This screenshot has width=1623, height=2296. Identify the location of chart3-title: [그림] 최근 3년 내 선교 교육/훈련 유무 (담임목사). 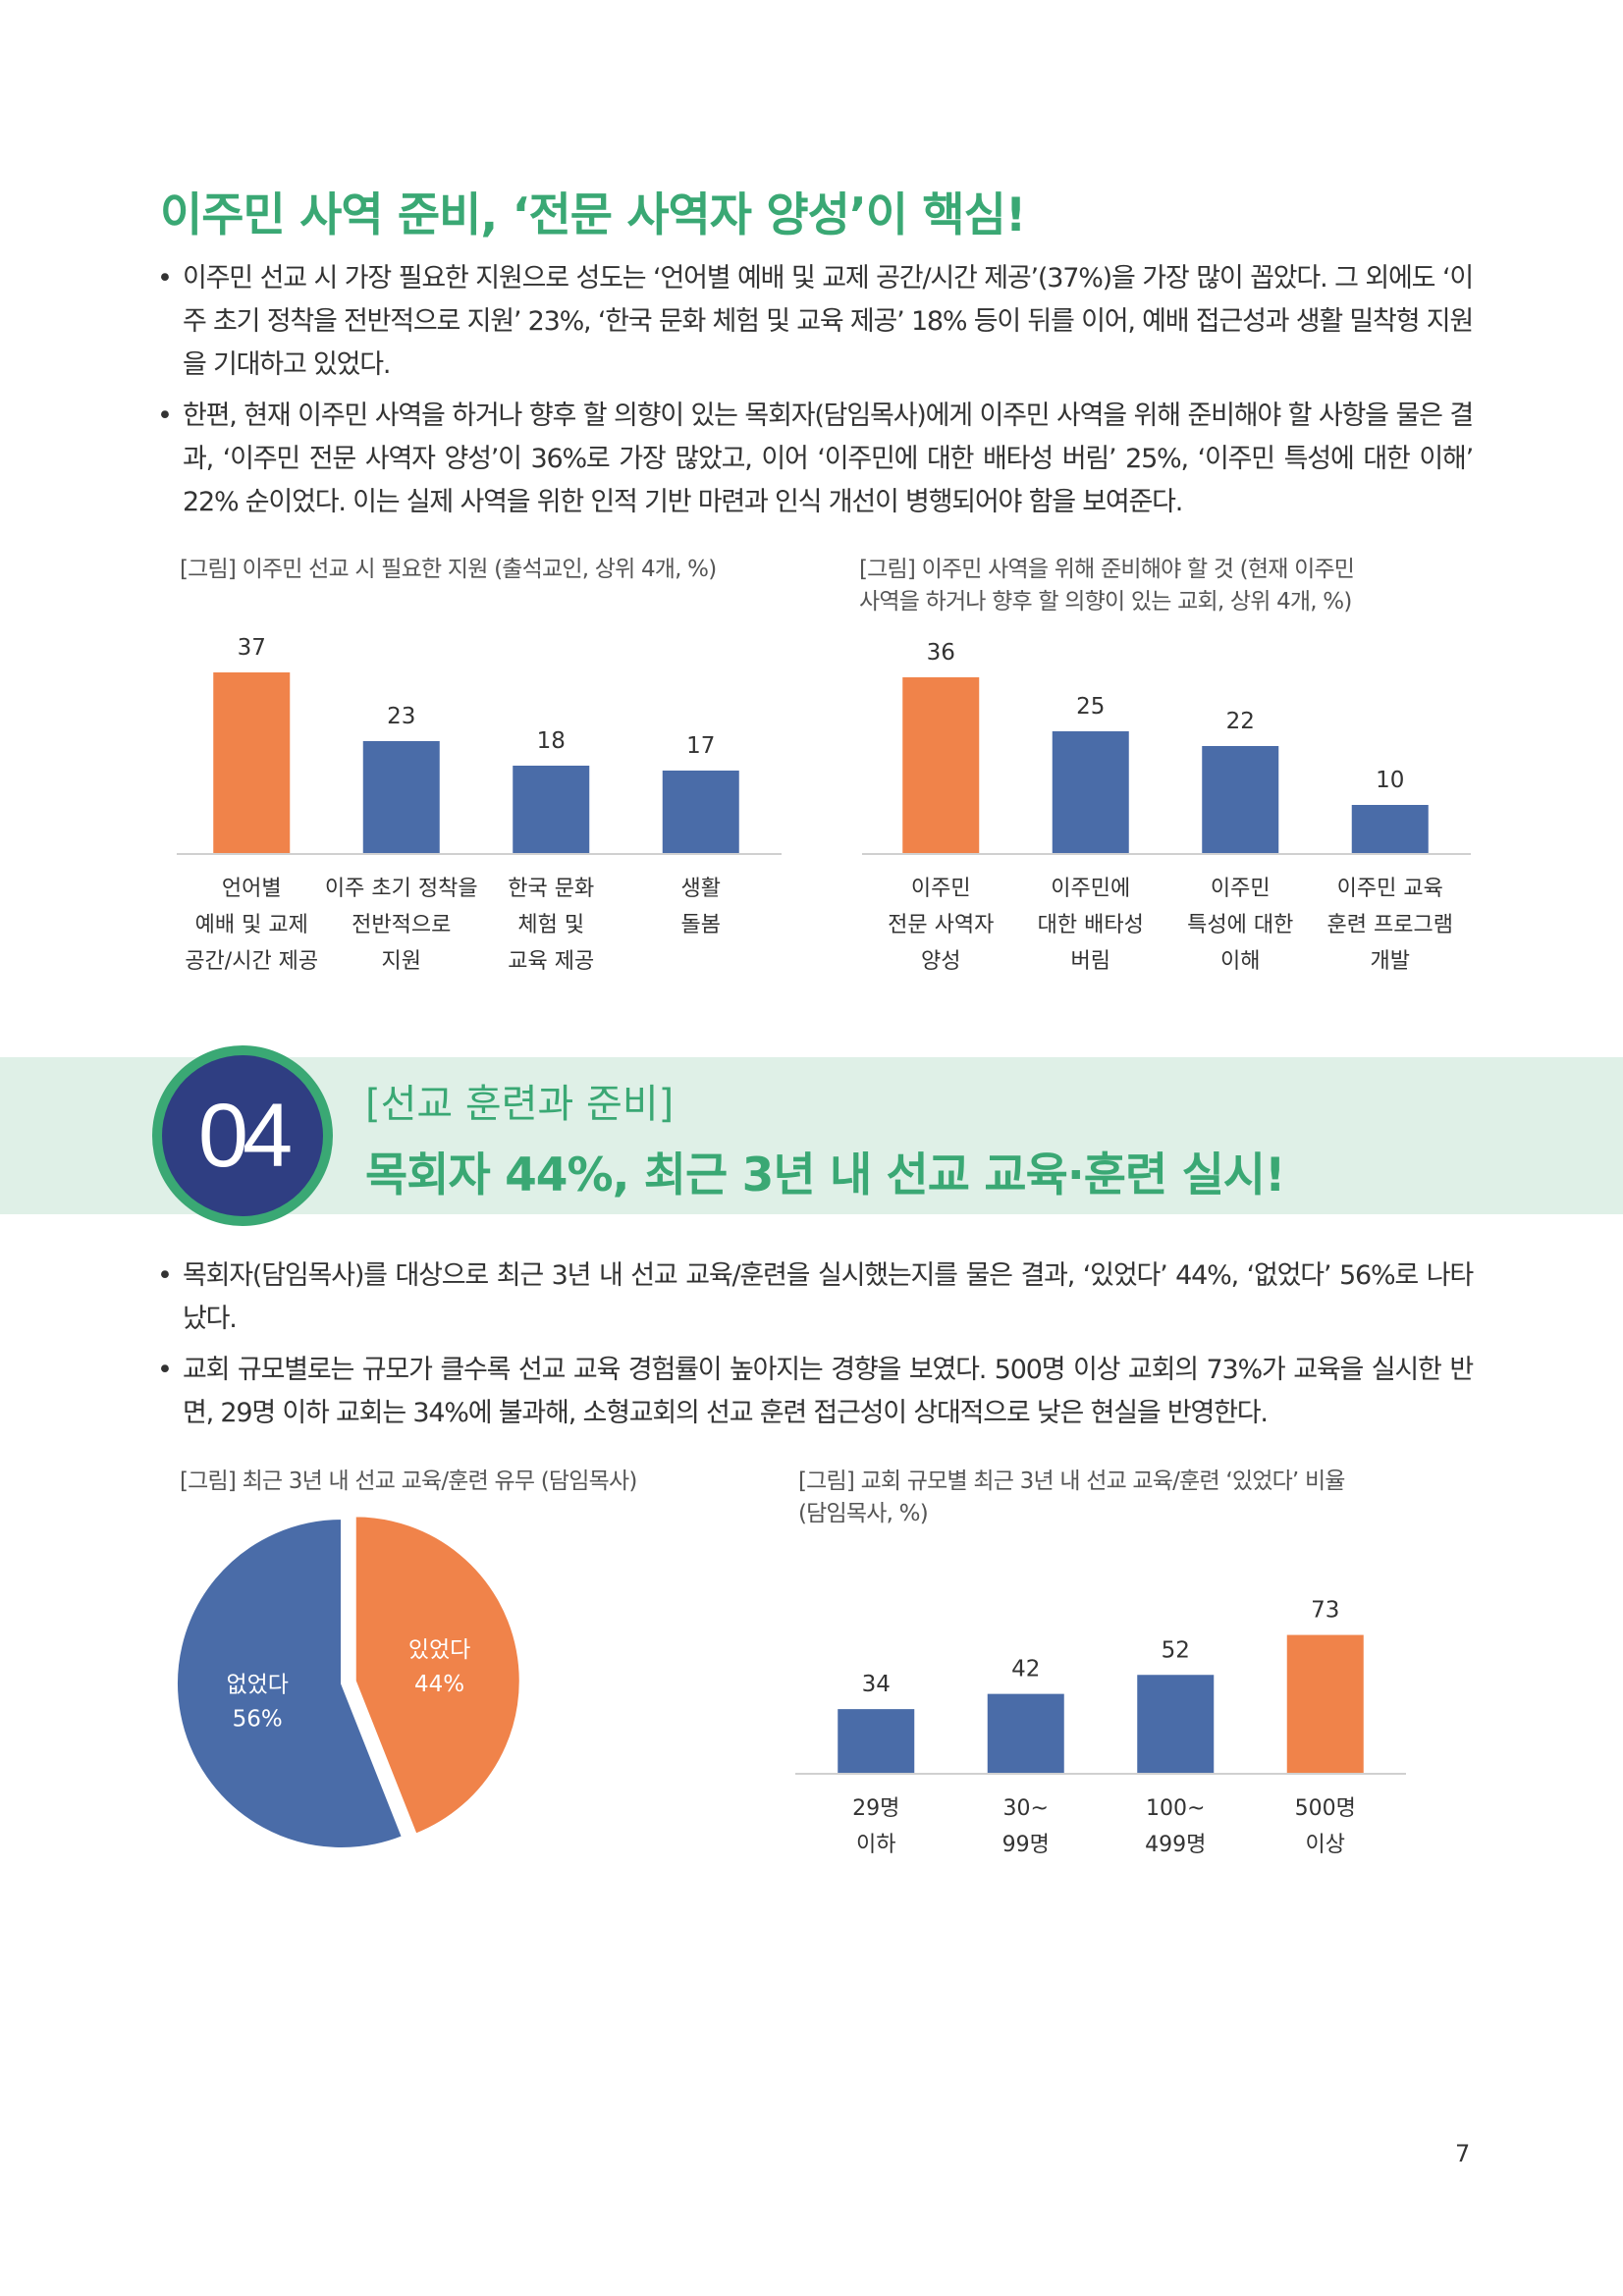
(409, 1481).